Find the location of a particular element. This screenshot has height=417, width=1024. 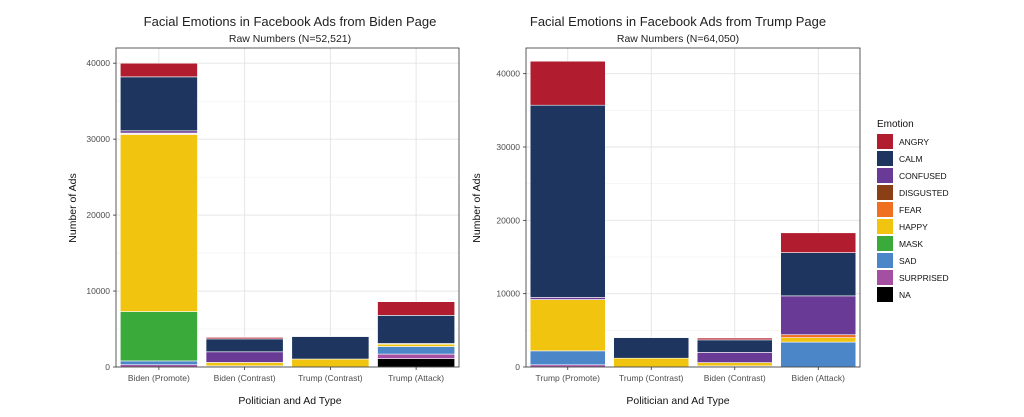

bar-segment-calm-biden-promote is located at coordinates (158, 104).